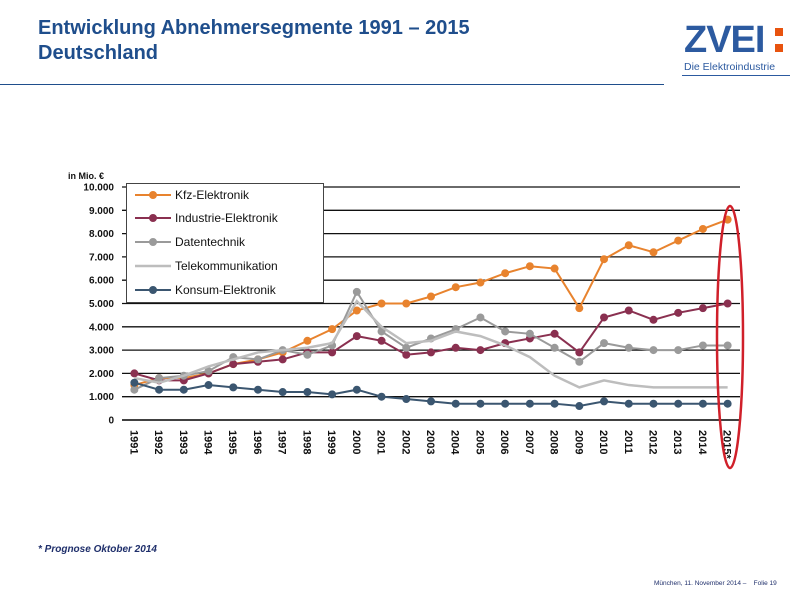 Image resolution: width=800 pixels, height=598 pixels. I want to click on x-tick-label: 1995, so click(232, 442).